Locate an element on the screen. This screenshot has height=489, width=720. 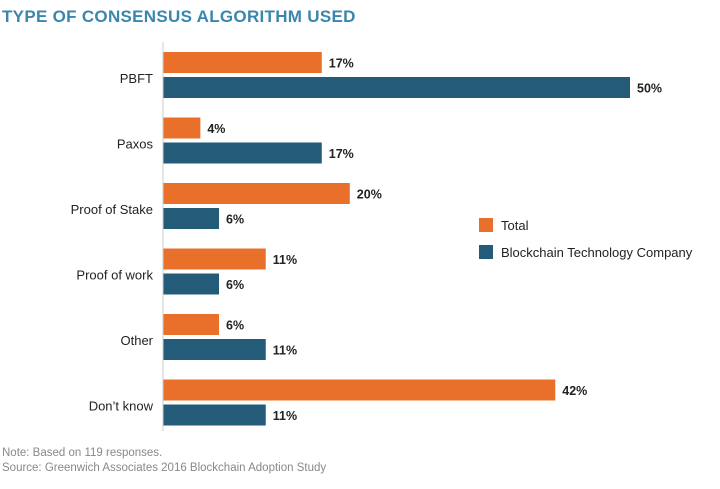
legend-label-company: Blockchain Technology Company is located at coordinates (597, 252).